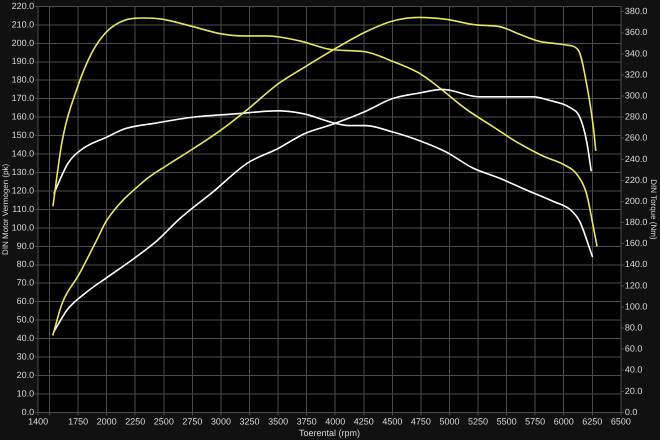 The height and width of the screenshot is (440, 660). Describe the element at coordinates (564, 421) in the screenshot. I see `x-tick-label: 6000` at that location.